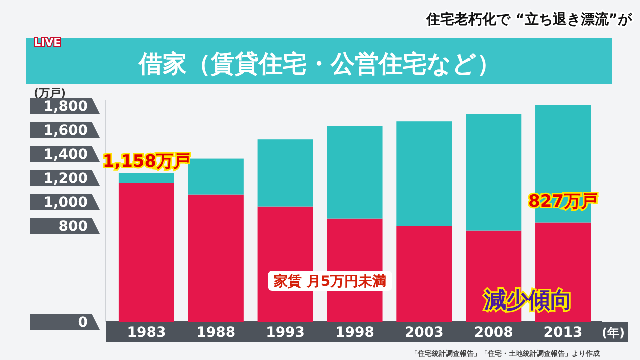 This screenshot has width=640, height=360. Describe the element at coordinates (66, 155) in the screenshot. I see `y-tick-label: 1,400` at that location.